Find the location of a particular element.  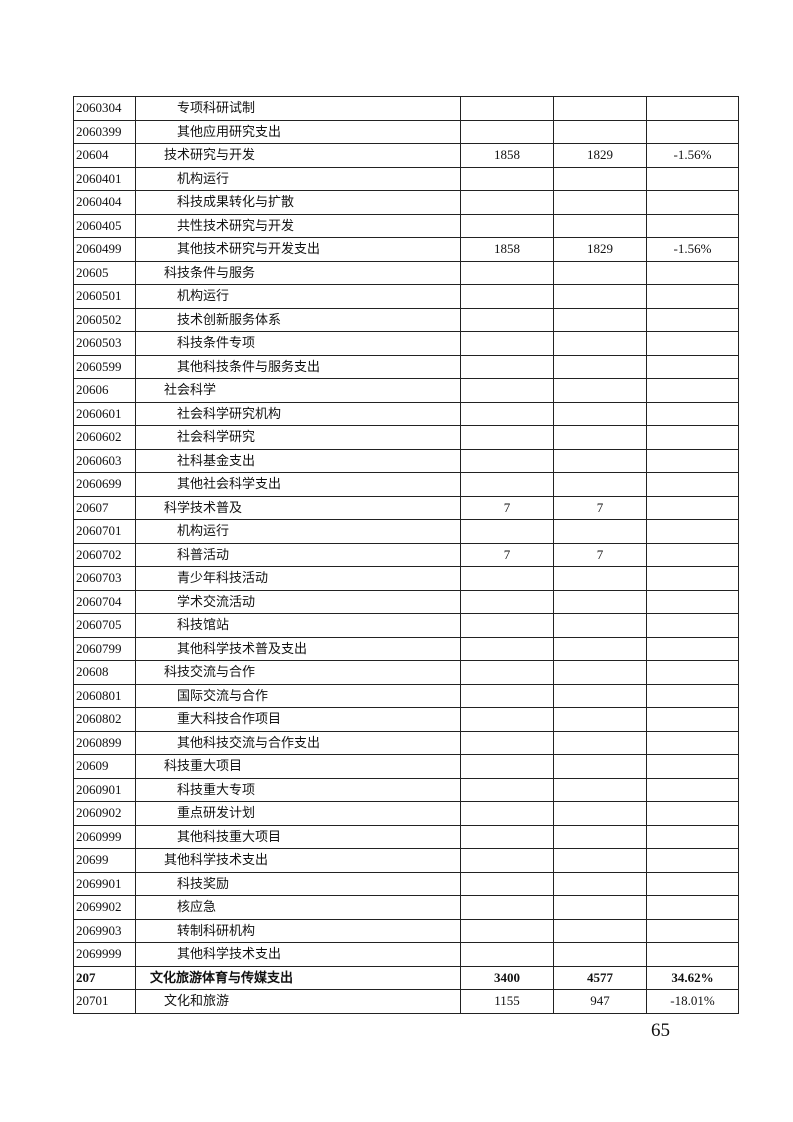

cell-code: 2060699 is located at coordinates (104, 484).